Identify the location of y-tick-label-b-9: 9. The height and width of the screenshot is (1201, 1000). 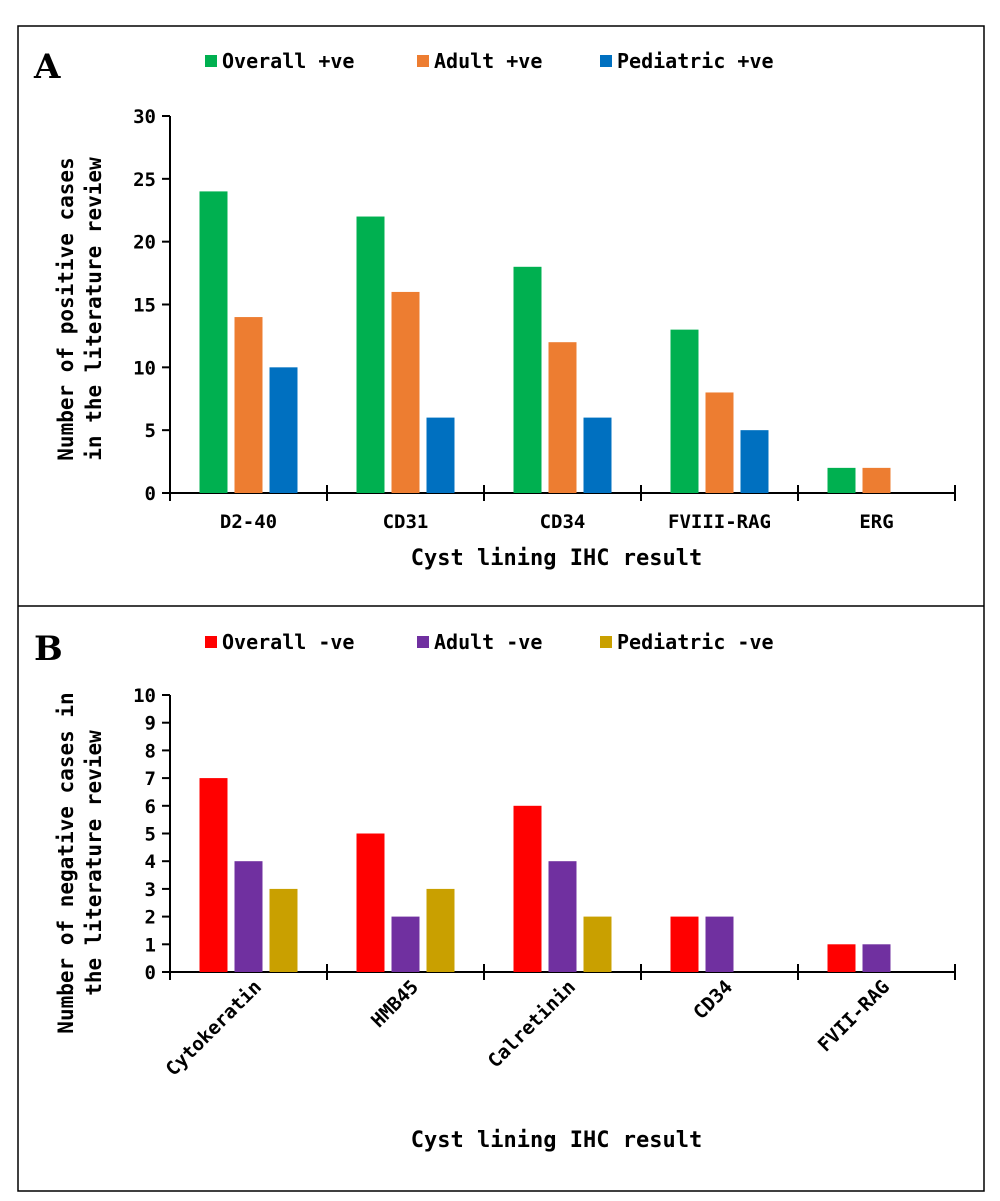
(150, 724).